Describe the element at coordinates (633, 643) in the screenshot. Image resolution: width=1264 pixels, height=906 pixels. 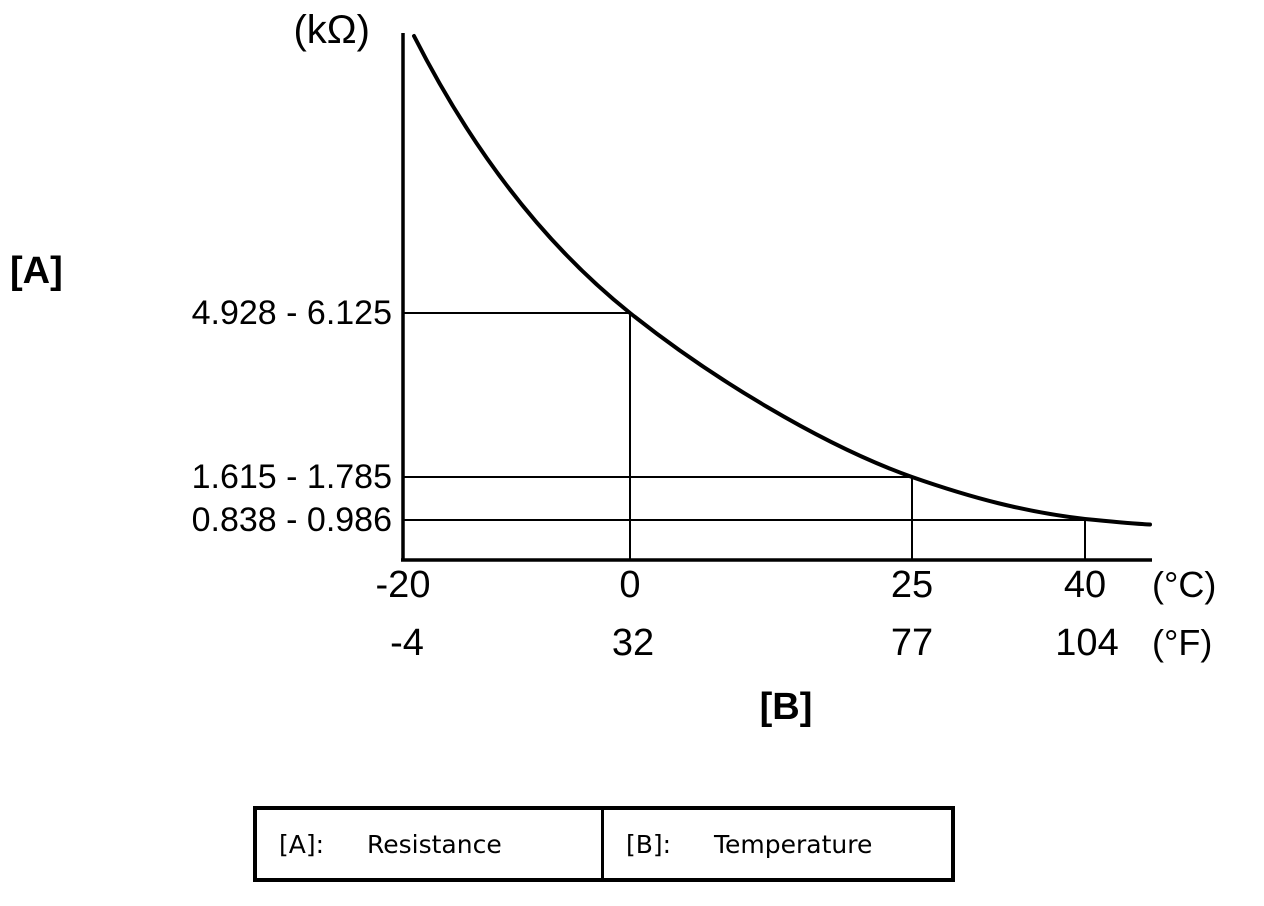
I see `tick-fahrenheit-32: 32` at that location.